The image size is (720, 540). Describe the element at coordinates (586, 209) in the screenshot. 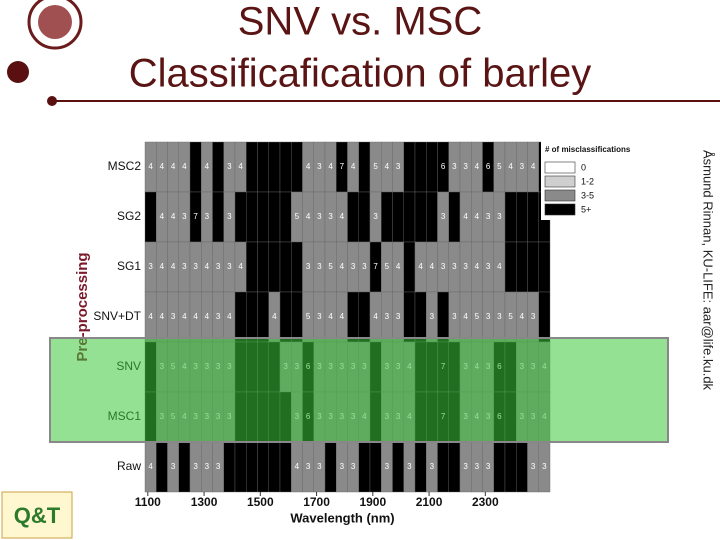

I see `legend-label: 5+` at that location.